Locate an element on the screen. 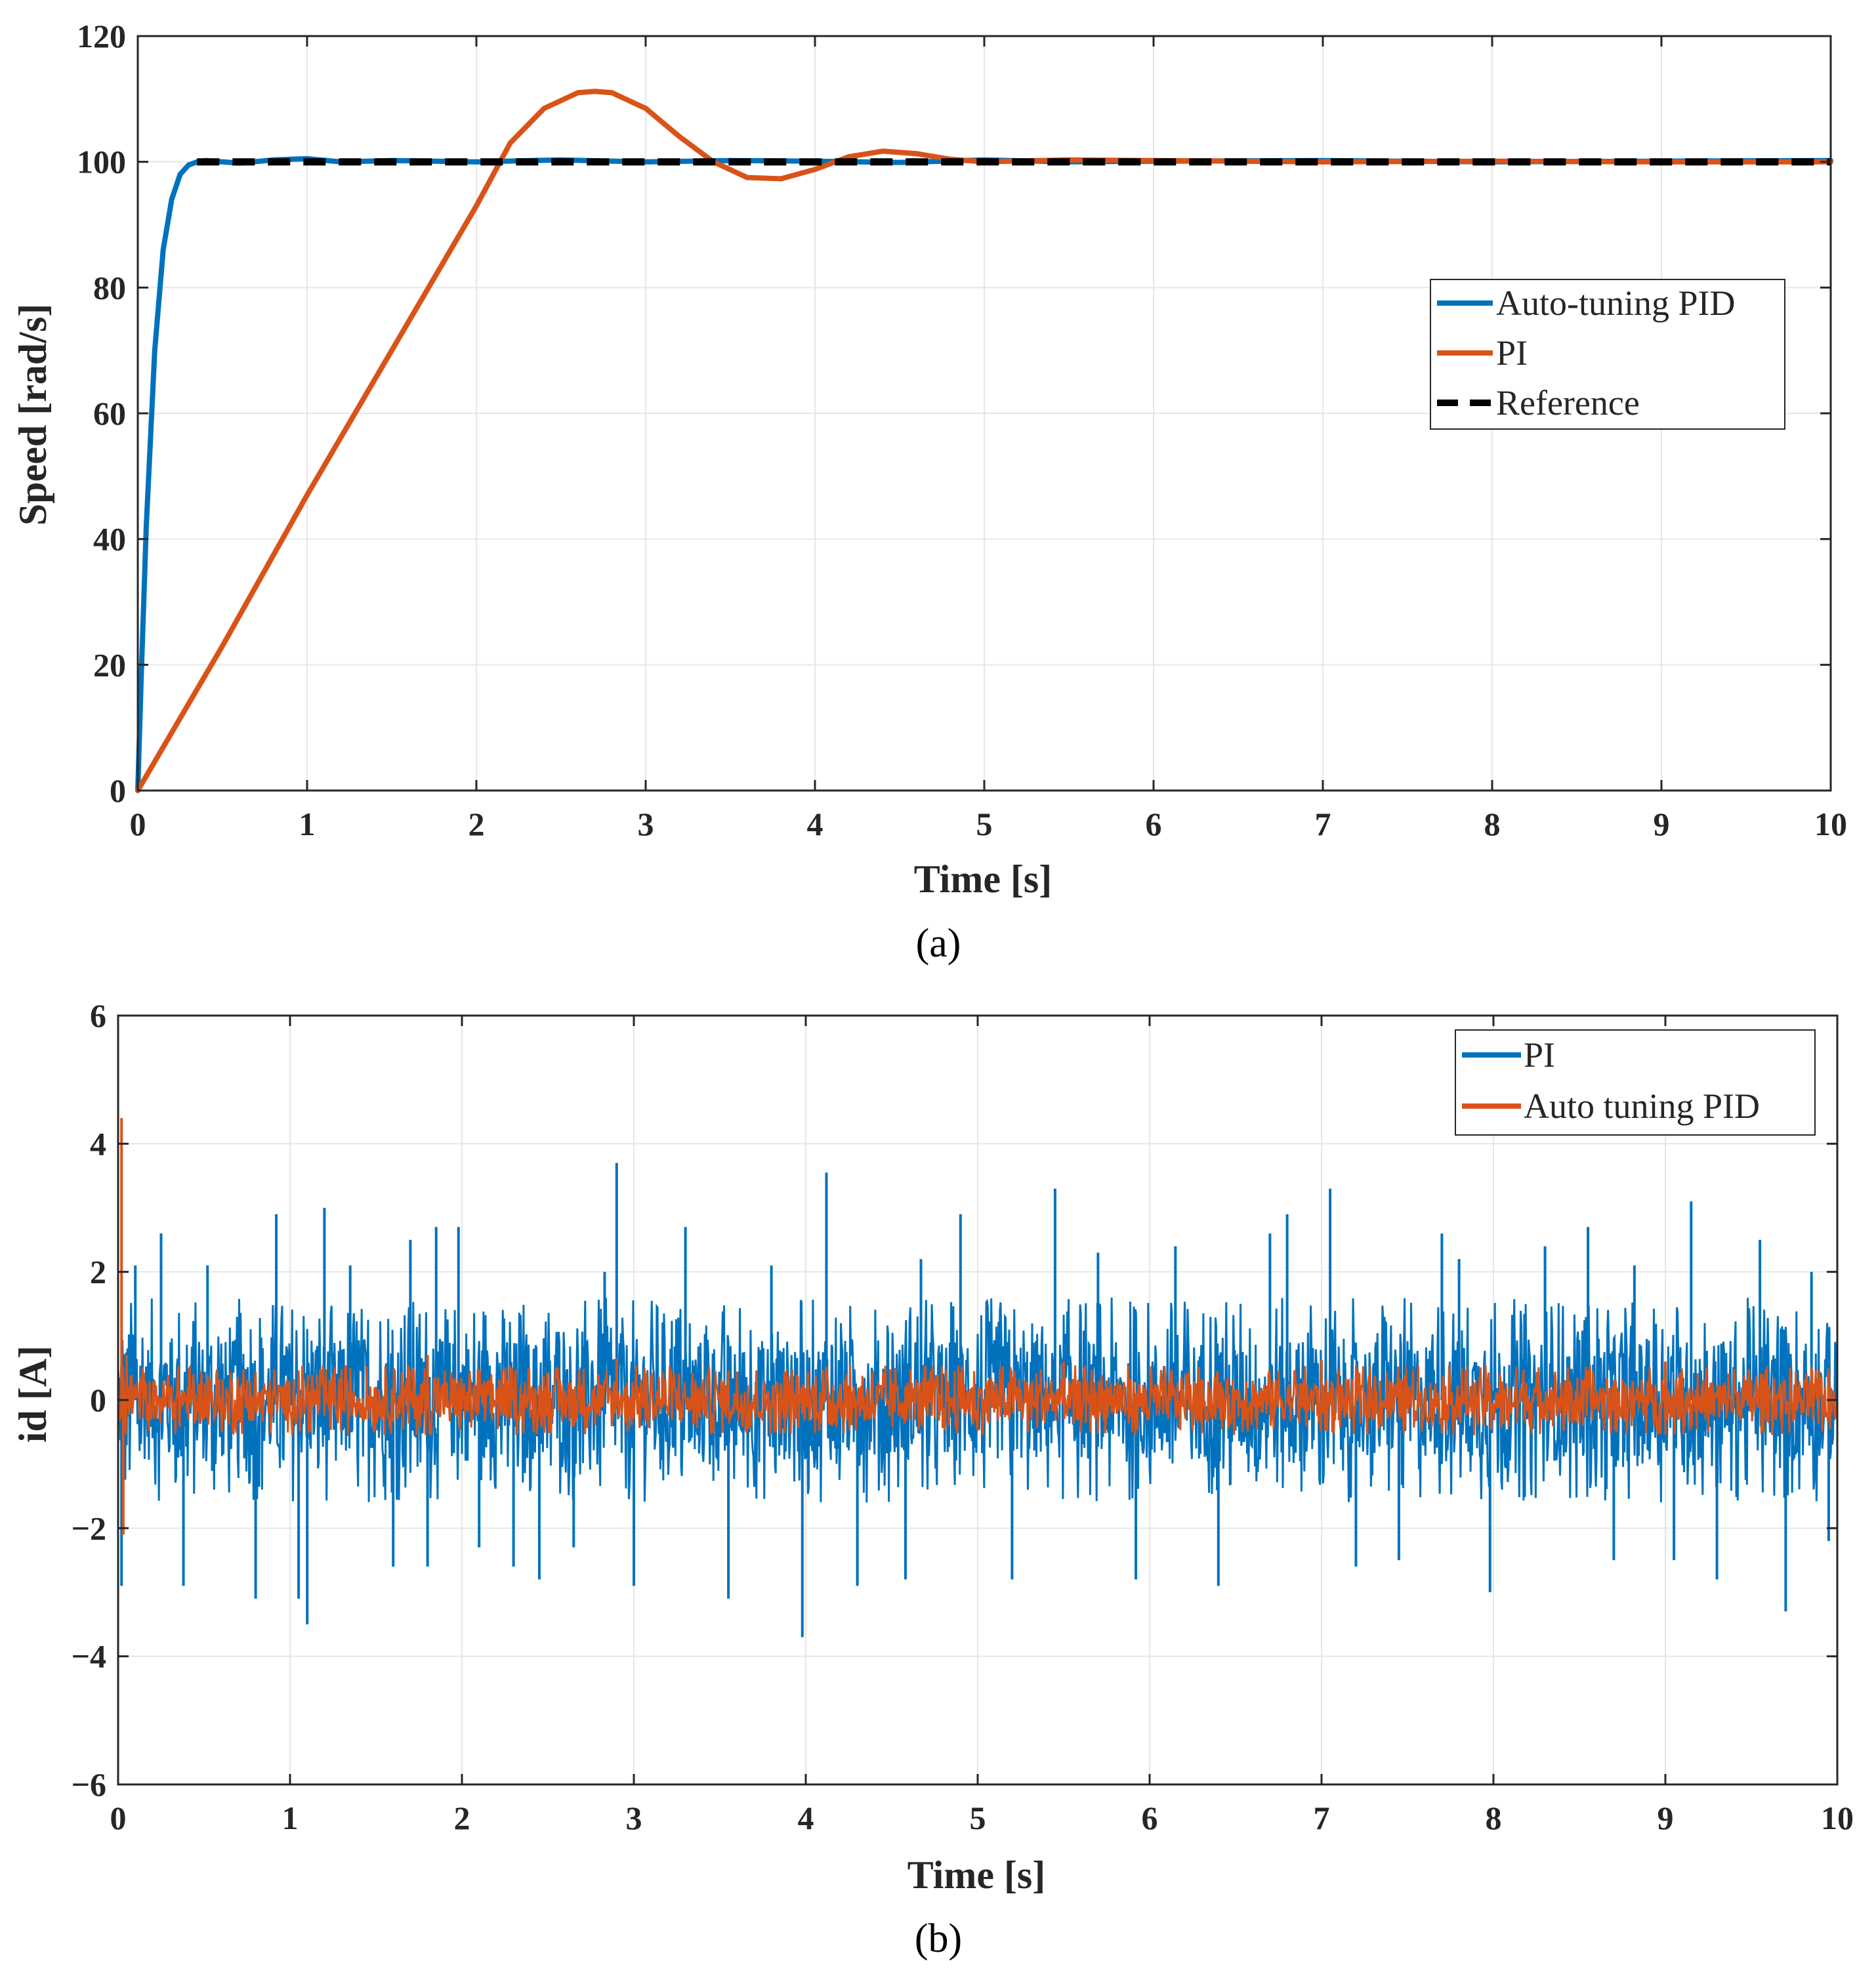 The width and height of the screenshot is (1876, 1978). chart-b-xtick-label: 8 is located at coordinates (1494, 1818).